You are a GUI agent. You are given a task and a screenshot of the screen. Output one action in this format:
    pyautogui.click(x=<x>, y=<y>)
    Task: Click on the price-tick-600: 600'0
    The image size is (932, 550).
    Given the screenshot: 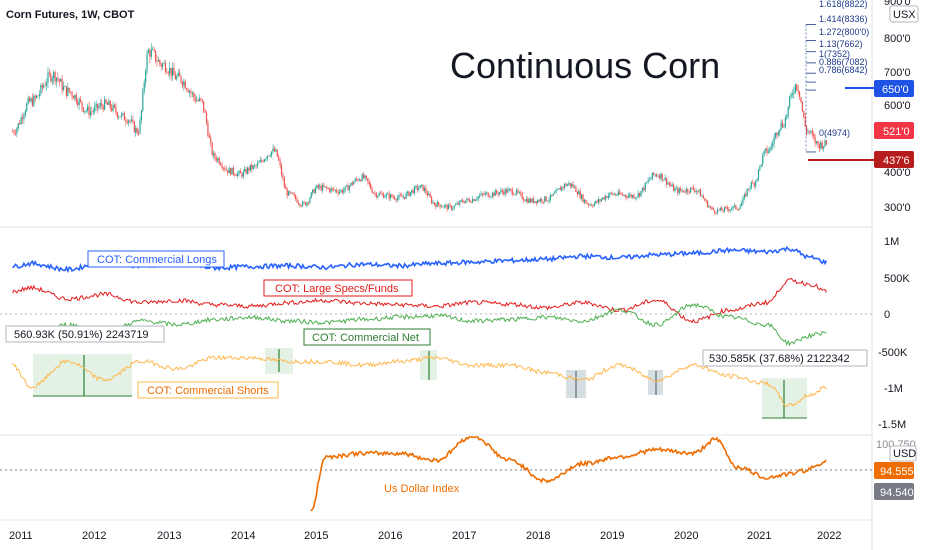 What is the action you would take?
    pyautogui.click(x=897, y=106)
    